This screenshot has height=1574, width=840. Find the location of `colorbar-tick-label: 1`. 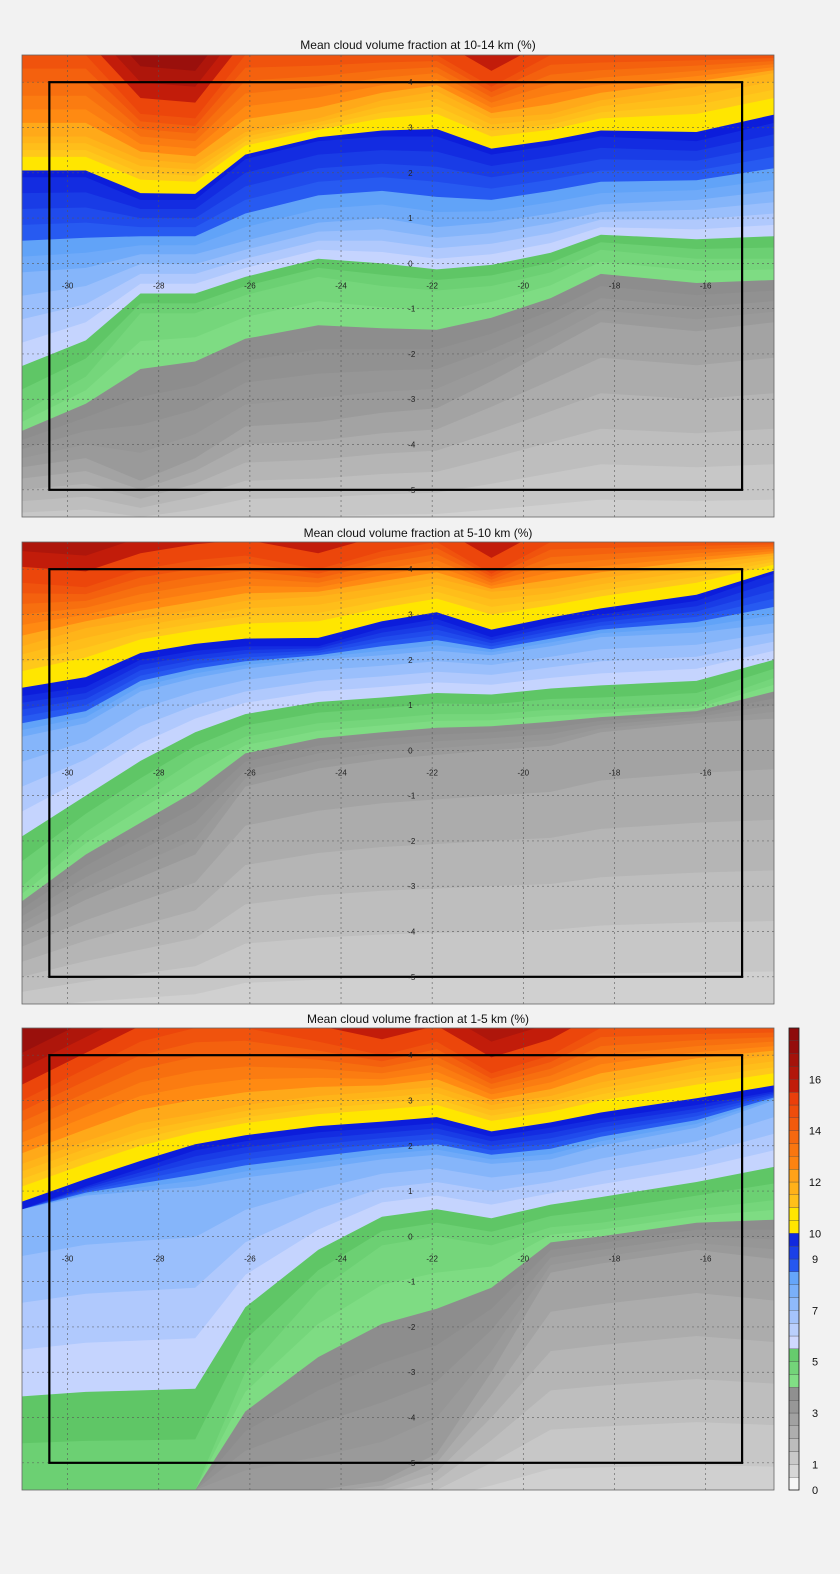

colorbar-tick-label: 1 is located at coordinates (815, 1465).